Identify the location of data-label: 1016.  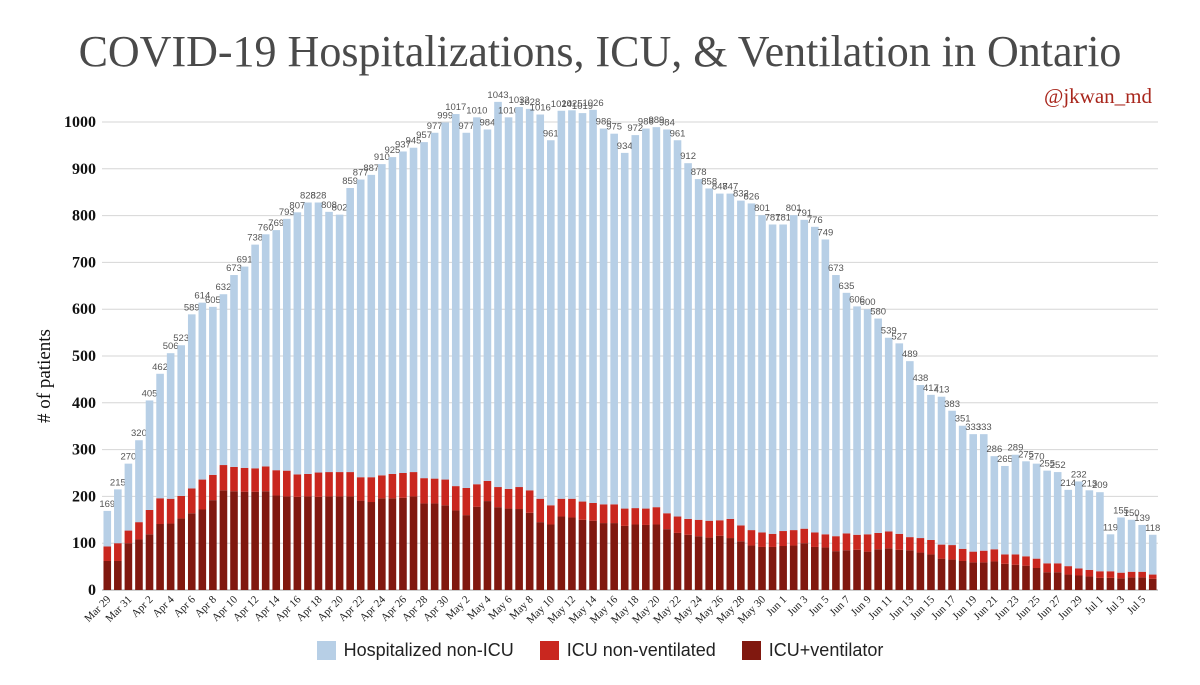
(540, 108).